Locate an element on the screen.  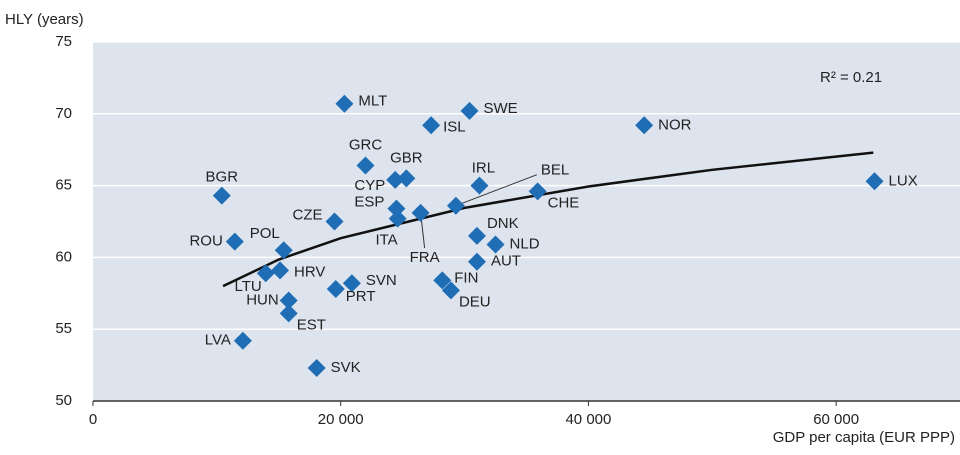
point-label: LUX is located at coordinates (903, 180).